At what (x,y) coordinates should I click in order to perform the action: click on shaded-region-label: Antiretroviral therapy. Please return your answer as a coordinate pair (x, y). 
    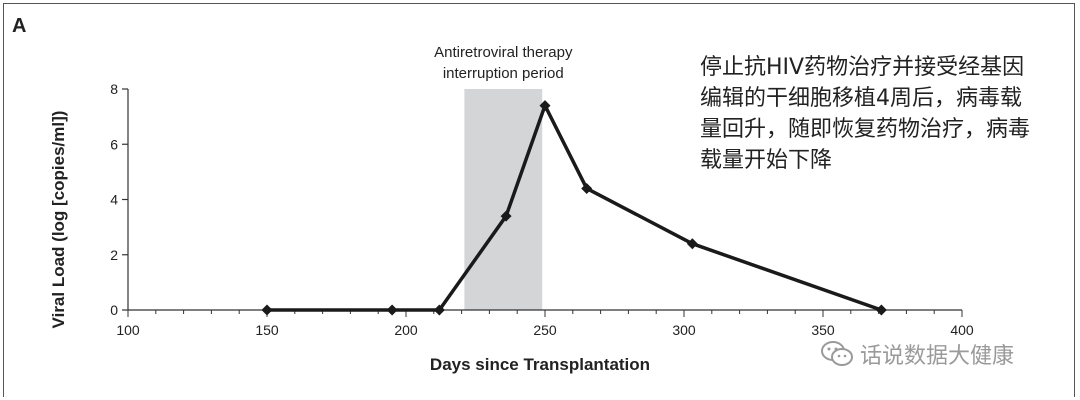
    Looking at the image, I should click on (503, 52).